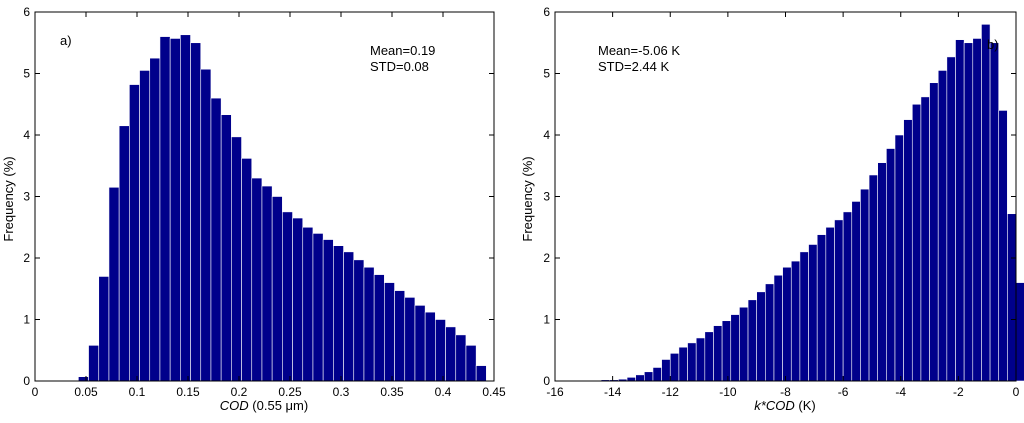 The width and height of the screenshot is (1024, 423). Describe the element at coordinates (137, 392) in the screenshot. I see `panel-a-x-tick-label: 0.1` at that location.